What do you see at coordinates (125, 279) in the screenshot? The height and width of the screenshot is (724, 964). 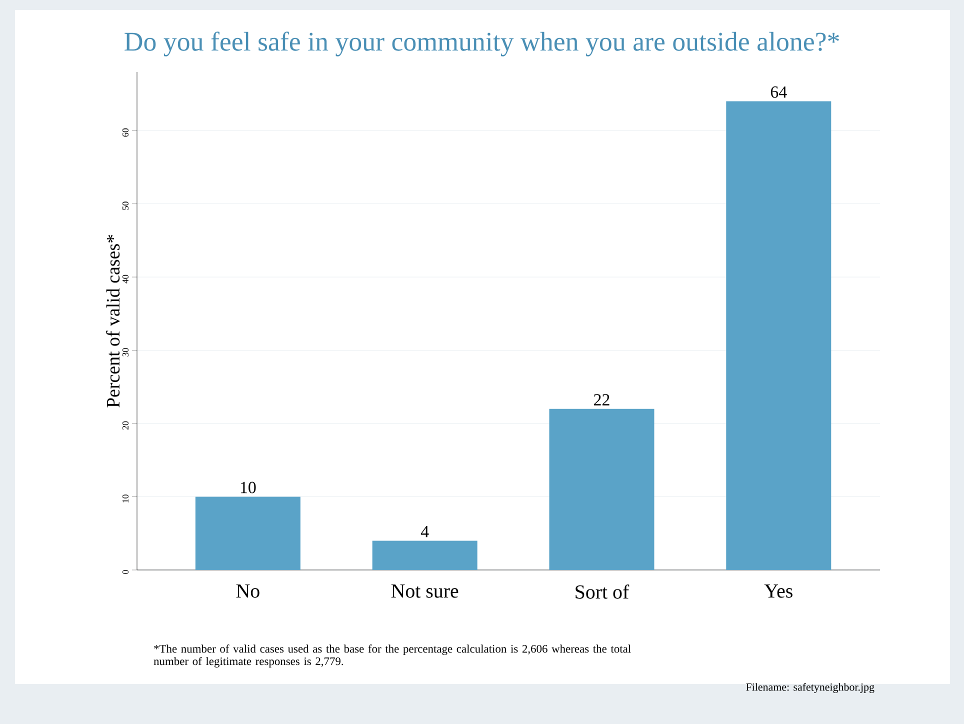 I see `y-tick-label: 40` at bounding box center [125, 279].